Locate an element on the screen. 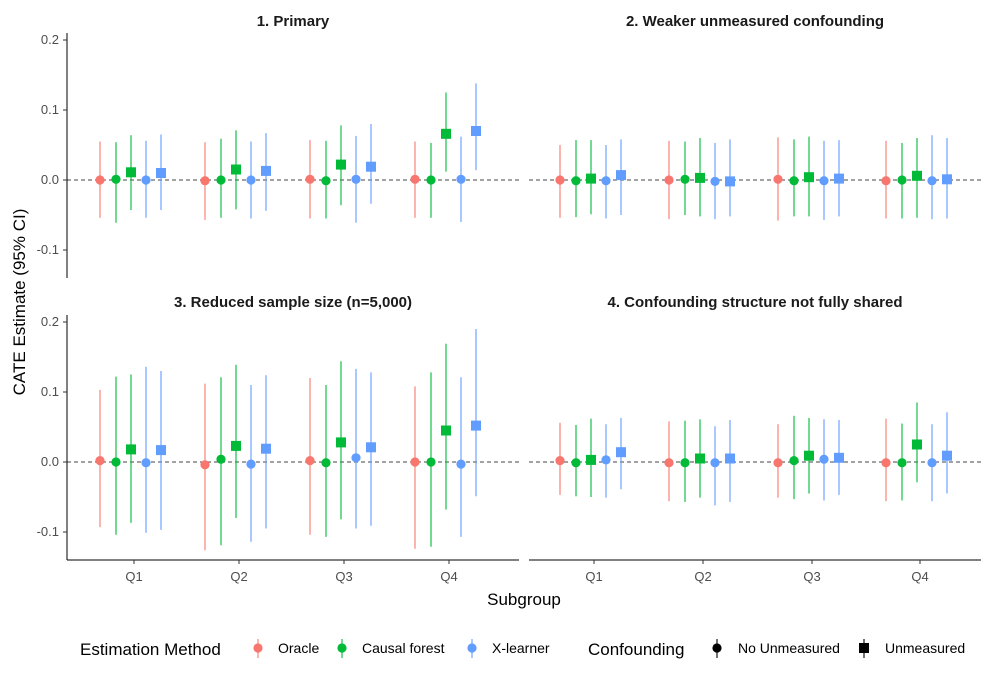 This screenshot has width=994, height=678. legend-item-no: No Unmeasured is located at coordinates (776, 648).